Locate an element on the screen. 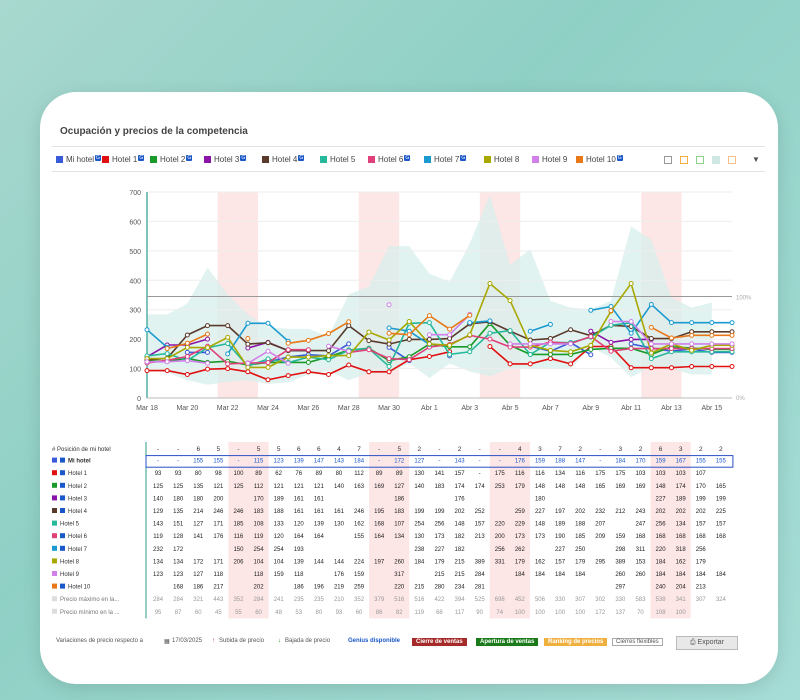  price-cell: 225 is located at coordinates (721, 512).